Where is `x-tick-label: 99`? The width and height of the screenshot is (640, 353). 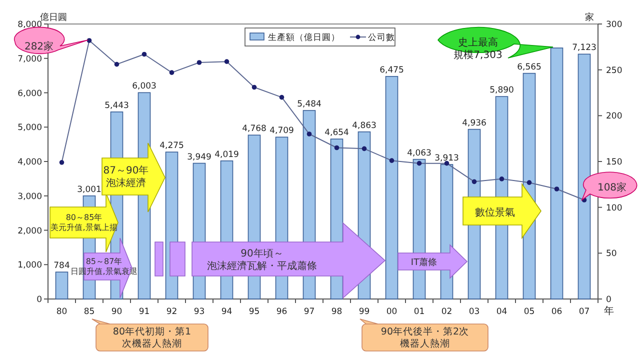
x-tick-label: 99 is located at coordinates (364, 312).